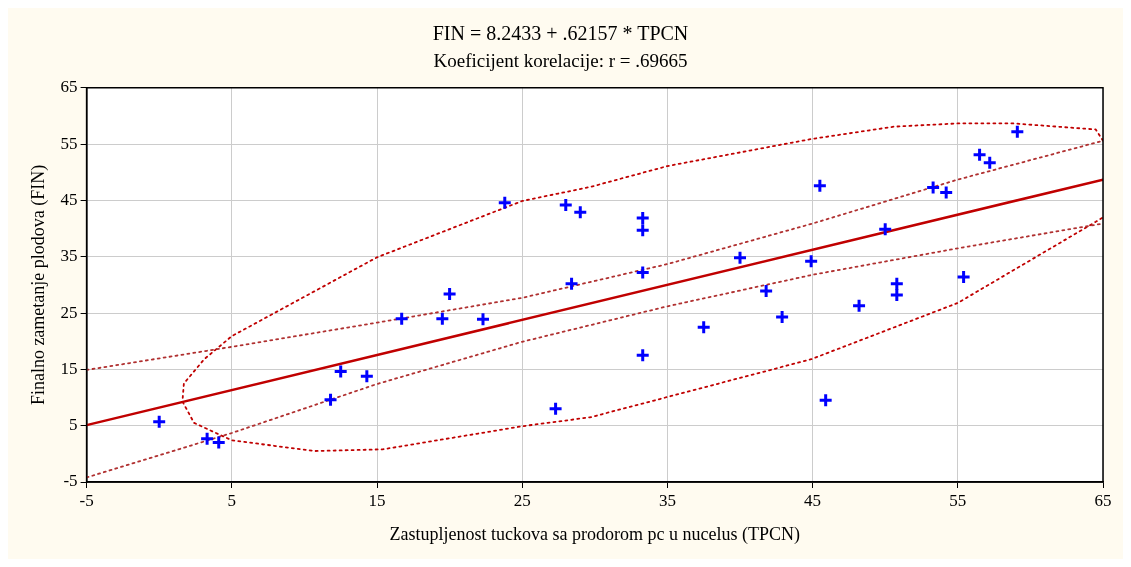  I want to click on x-tick-label: -5, so click(86, 500).